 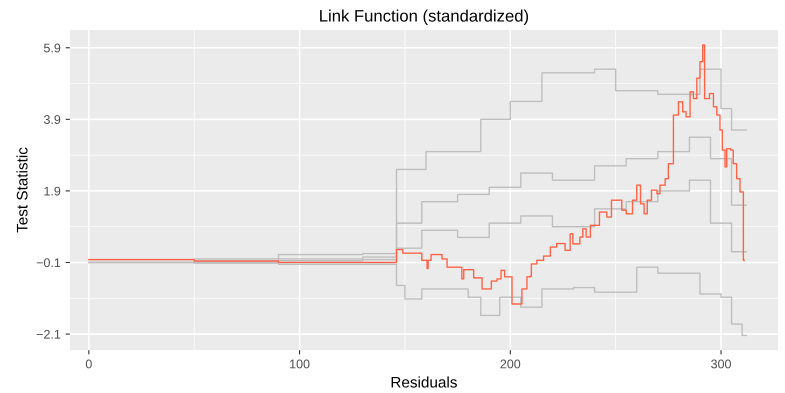 I want to click on y-tick-label: 3.9, so click(x=52, y=119).